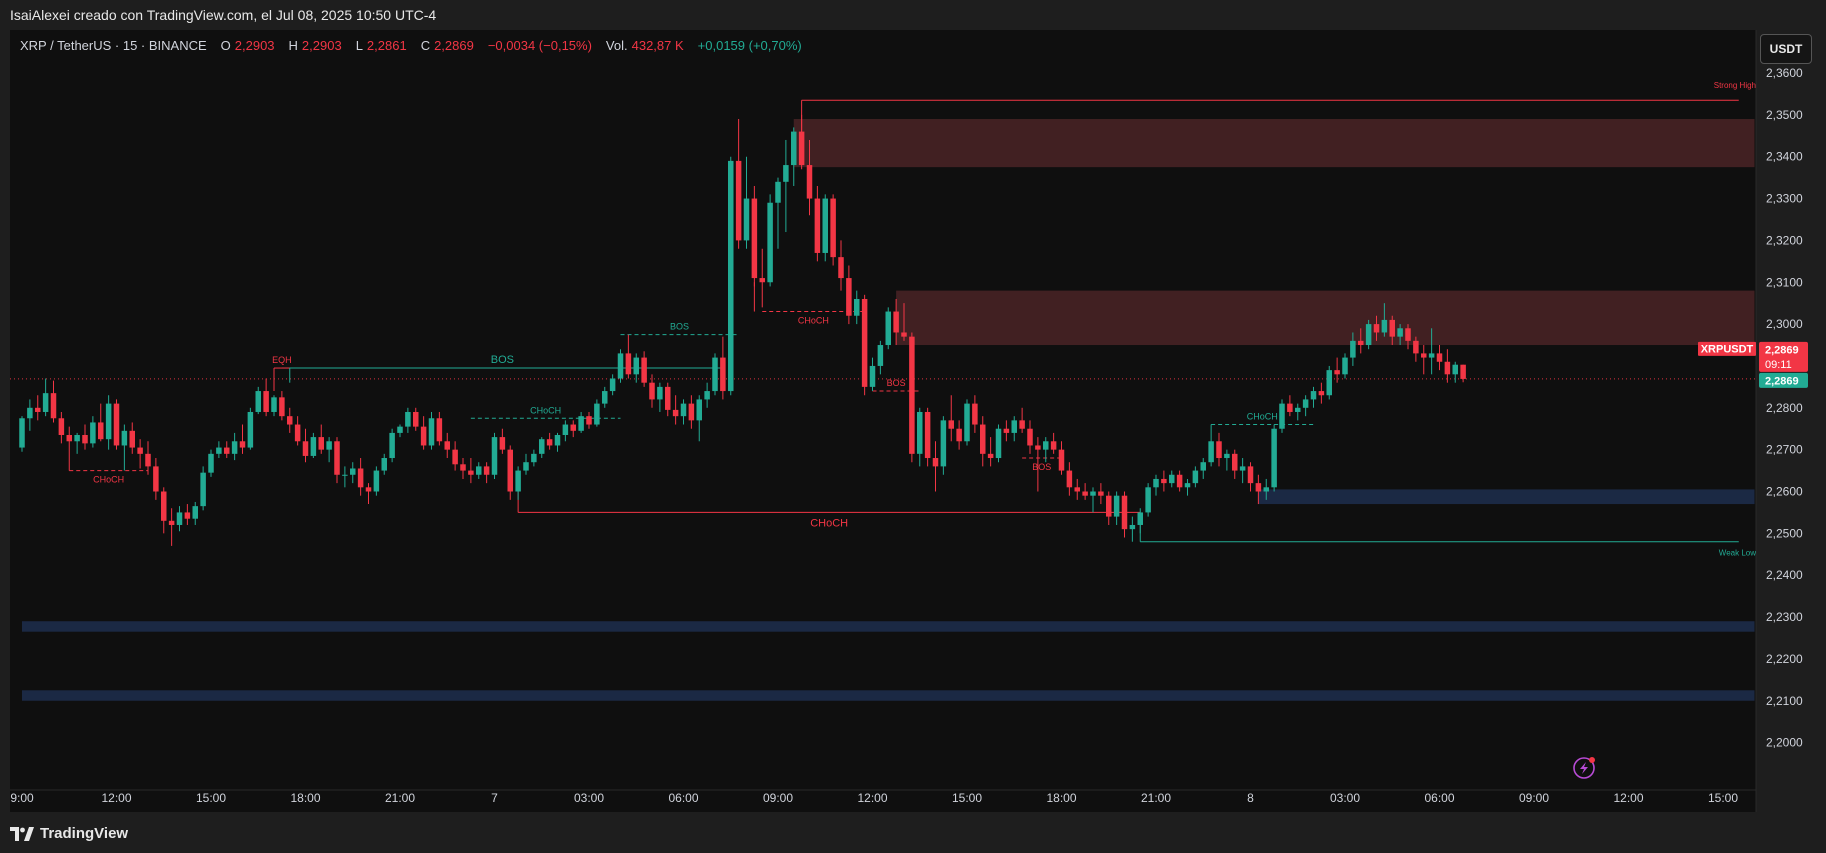  What do you see at coordinates (1325, 318) in the screenshot?
I see `supply-zone` at bounding box center [1325, 318].